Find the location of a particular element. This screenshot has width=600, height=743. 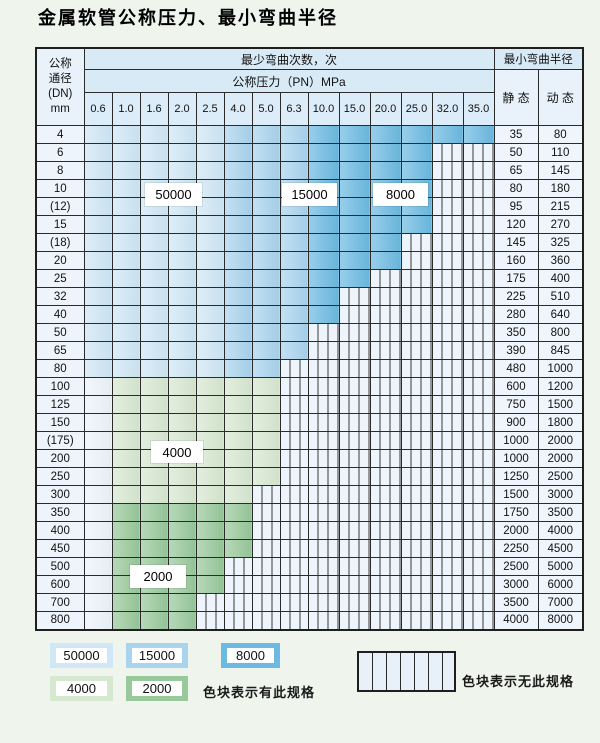

table-row-dn-700: 700 3500 7000 is located at coordinates (309, 602).